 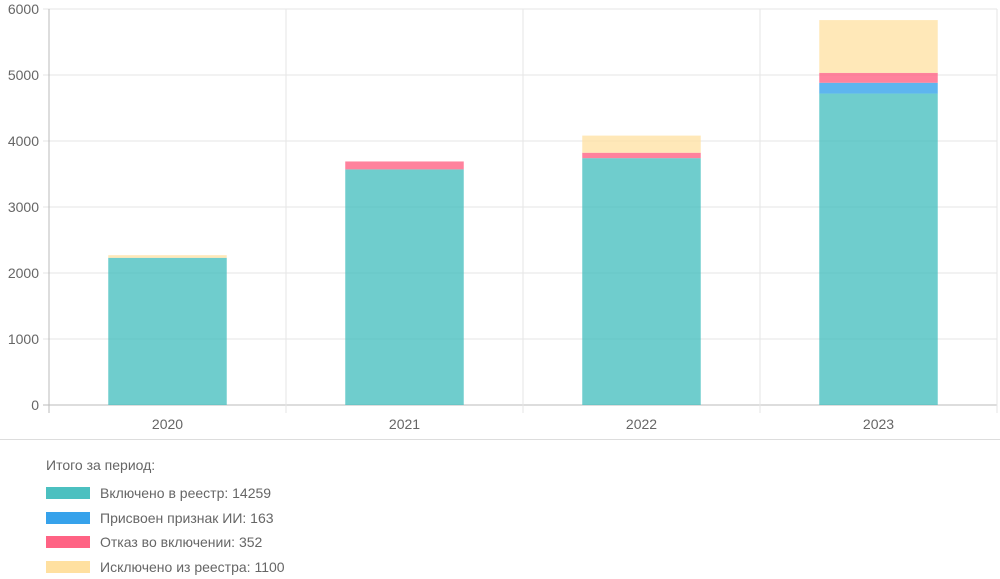 I want to click on legend-item-included: Включено в реестр: 14259, so click(x=165, y=493).